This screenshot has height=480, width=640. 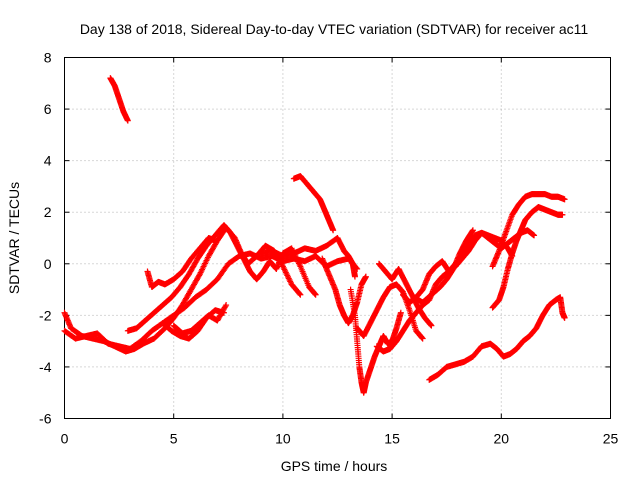 I want to click on y-tick-label: 4, so click(x=48, y=161).